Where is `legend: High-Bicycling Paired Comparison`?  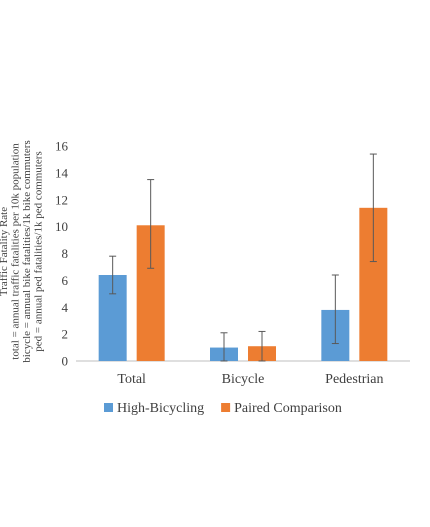 legend: High-Bicycling Paired Comparison is located at coordinates (223, 408).